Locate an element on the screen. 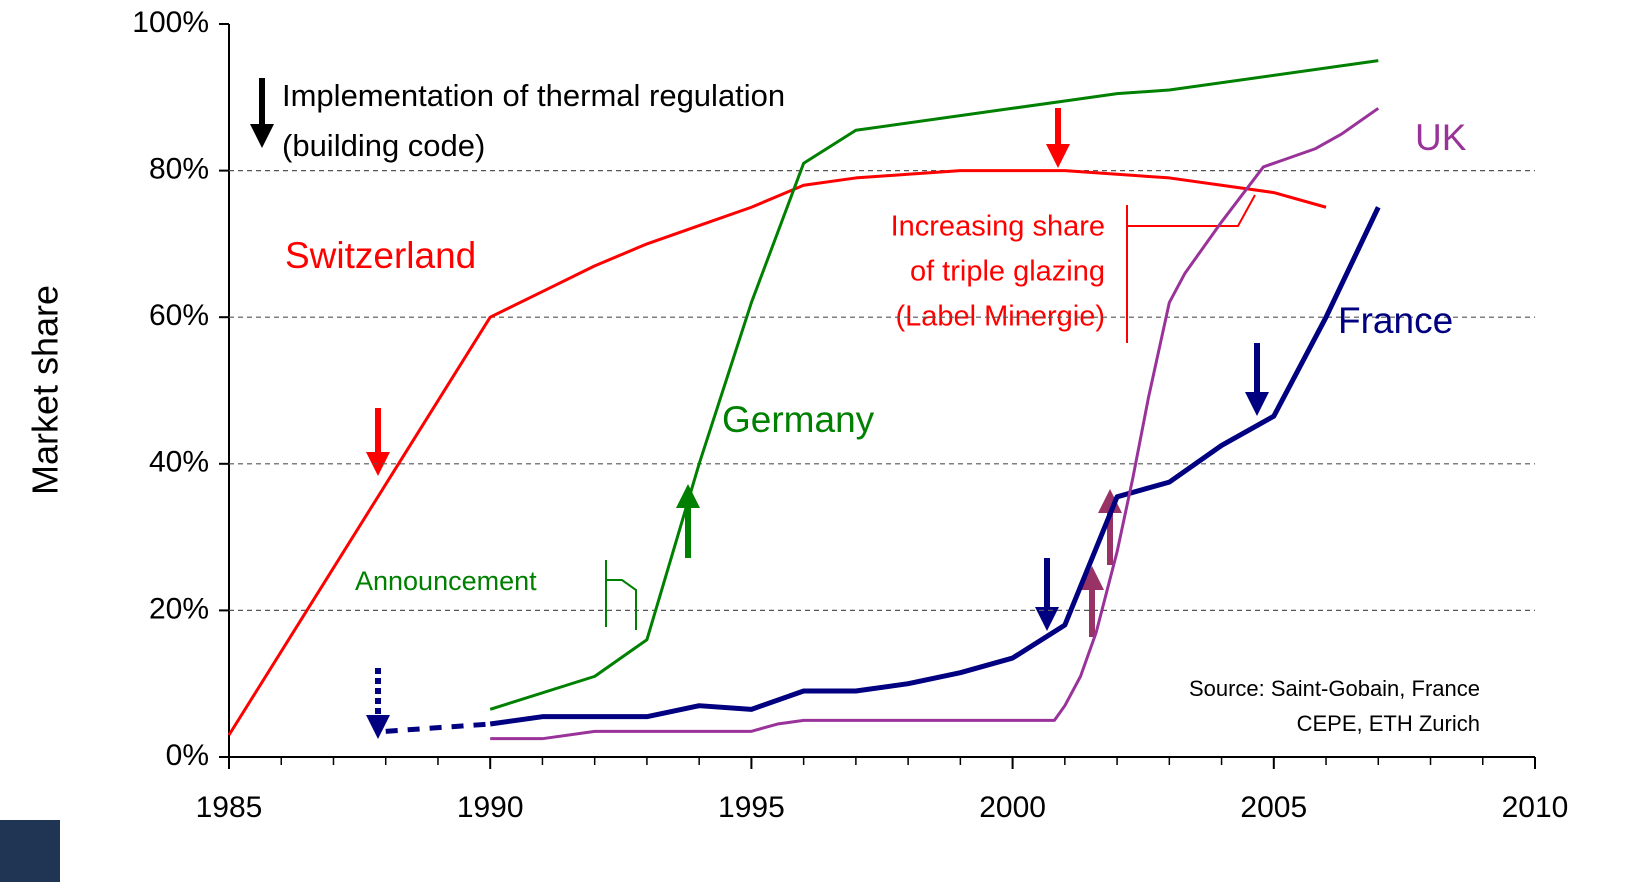 Image resolution: width=1651 pixels, height=882 pixels. annotation: Announcement is located at coordinates (446, 581).